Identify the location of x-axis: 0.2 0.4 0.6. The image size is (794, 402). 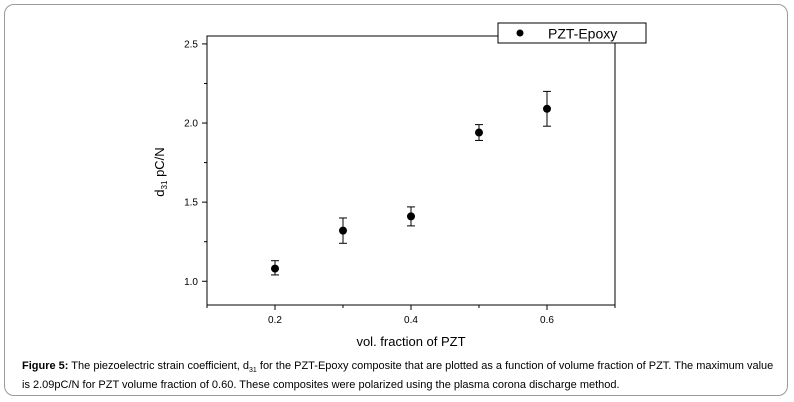
(411, 315).